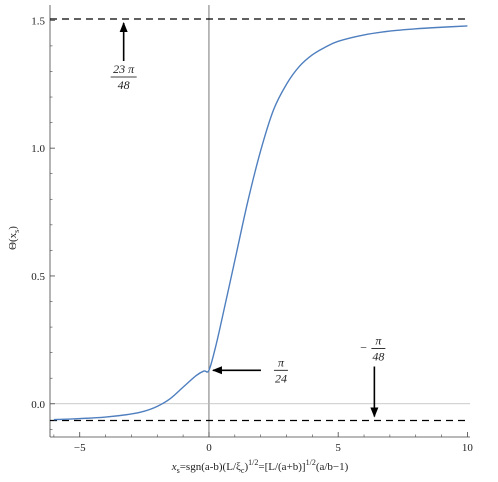 Image resolution: width=498 pixels, height=482 pixels. Describe the element at coordinates (260, 466) in the screenshot. I see `x-axis-label: xs=sgn(a-b)(L/ξc)1/2=[L/(a+b)]1/2(a/b−1)` at that location.